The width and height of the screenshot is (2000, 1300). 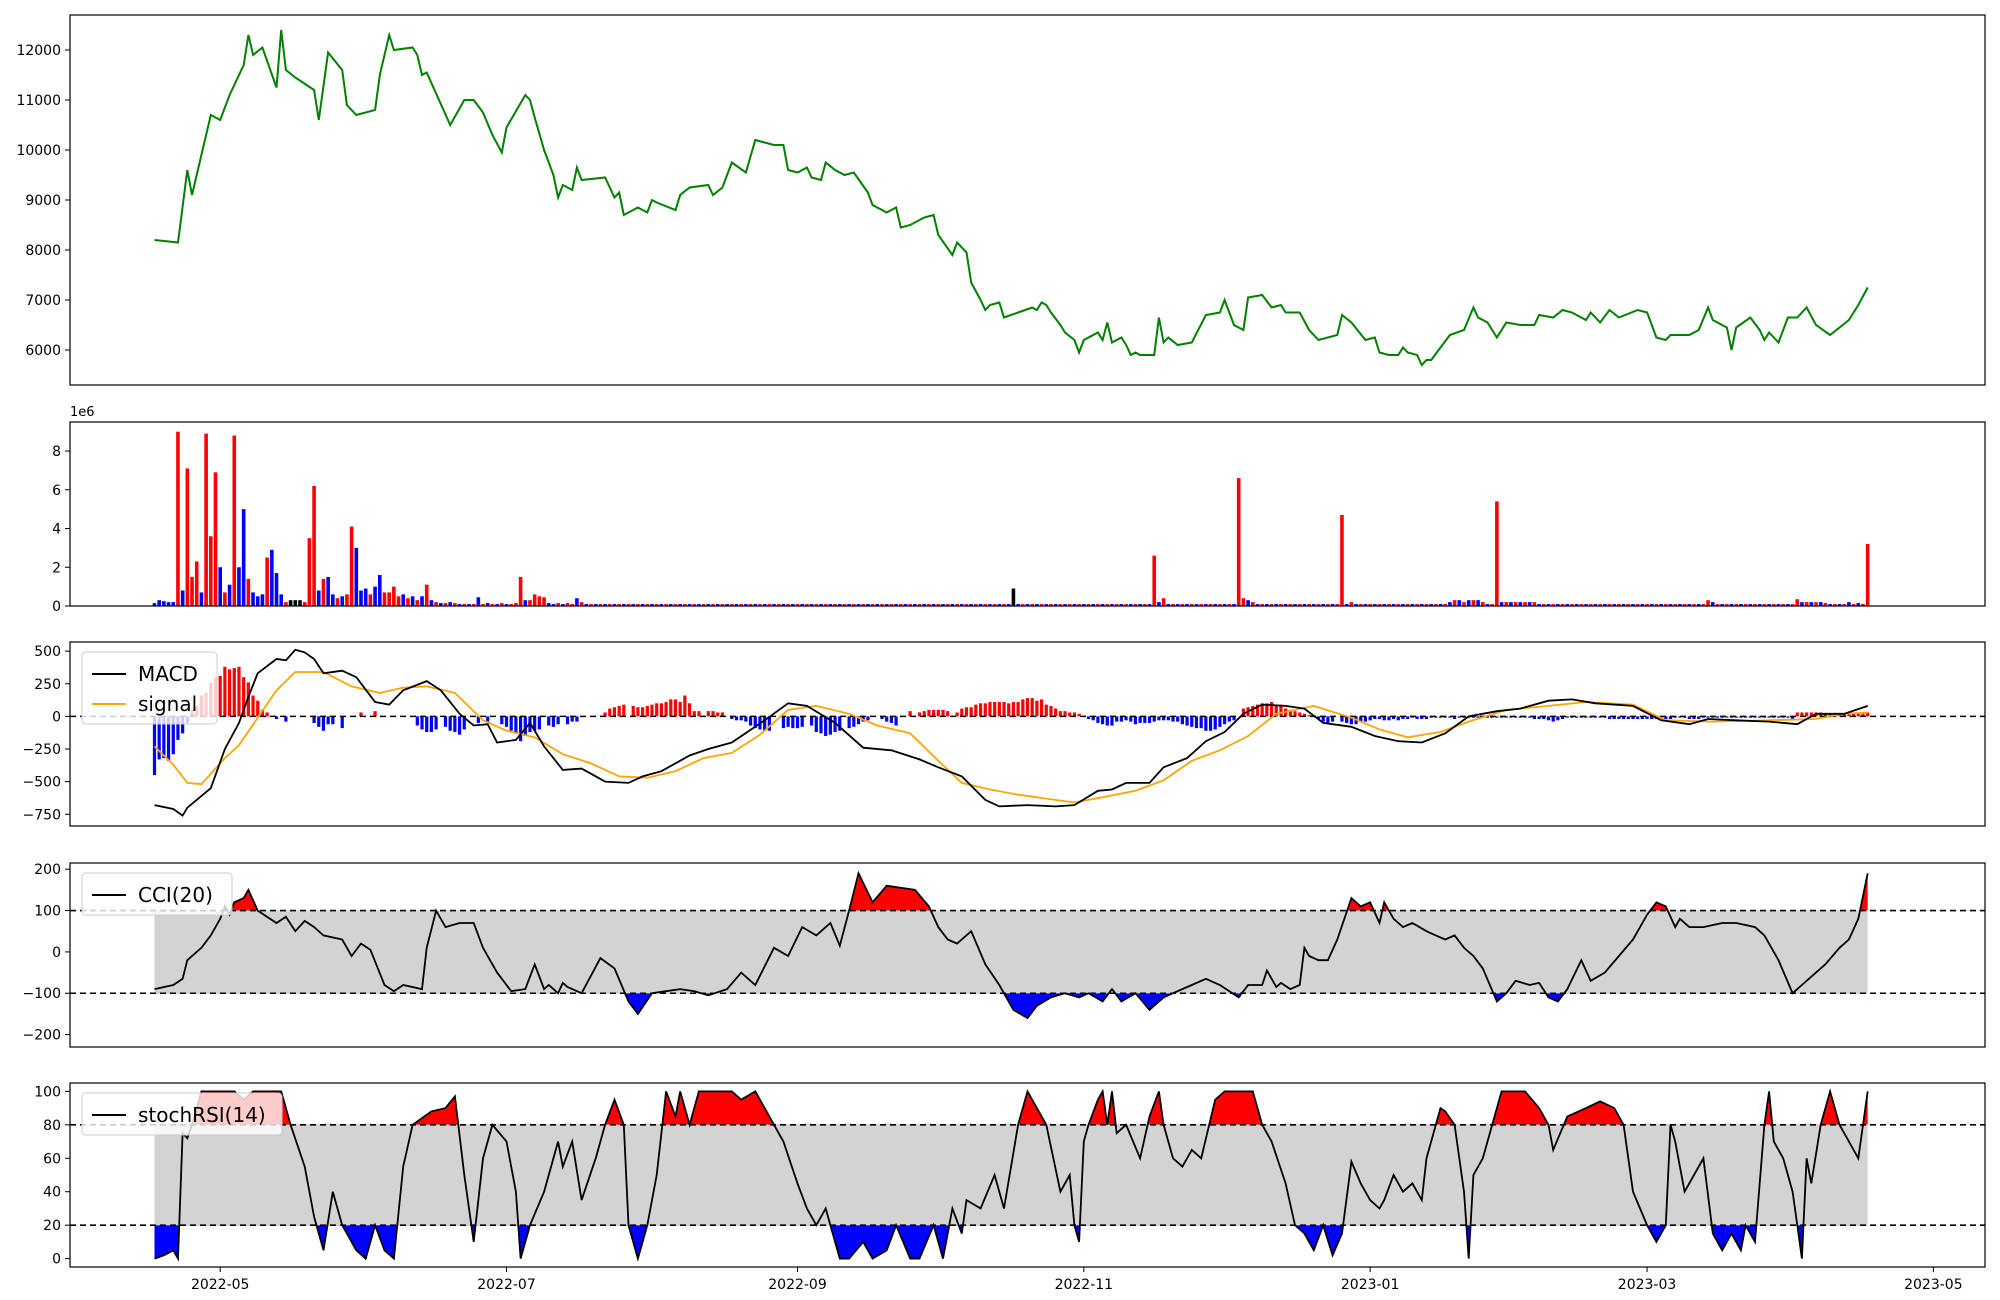 What do you see at coordinates (168, 674) in the screenshot?
I see `legend-label: MACD` at bounding box center [168, 674].